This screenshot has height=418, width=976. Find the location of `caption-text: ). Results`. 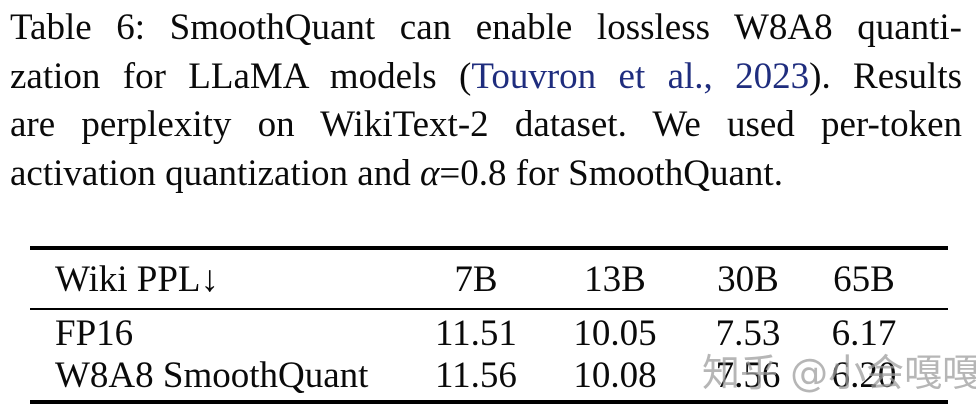

caption-text: ). Results is located at coordinates (886, 76).